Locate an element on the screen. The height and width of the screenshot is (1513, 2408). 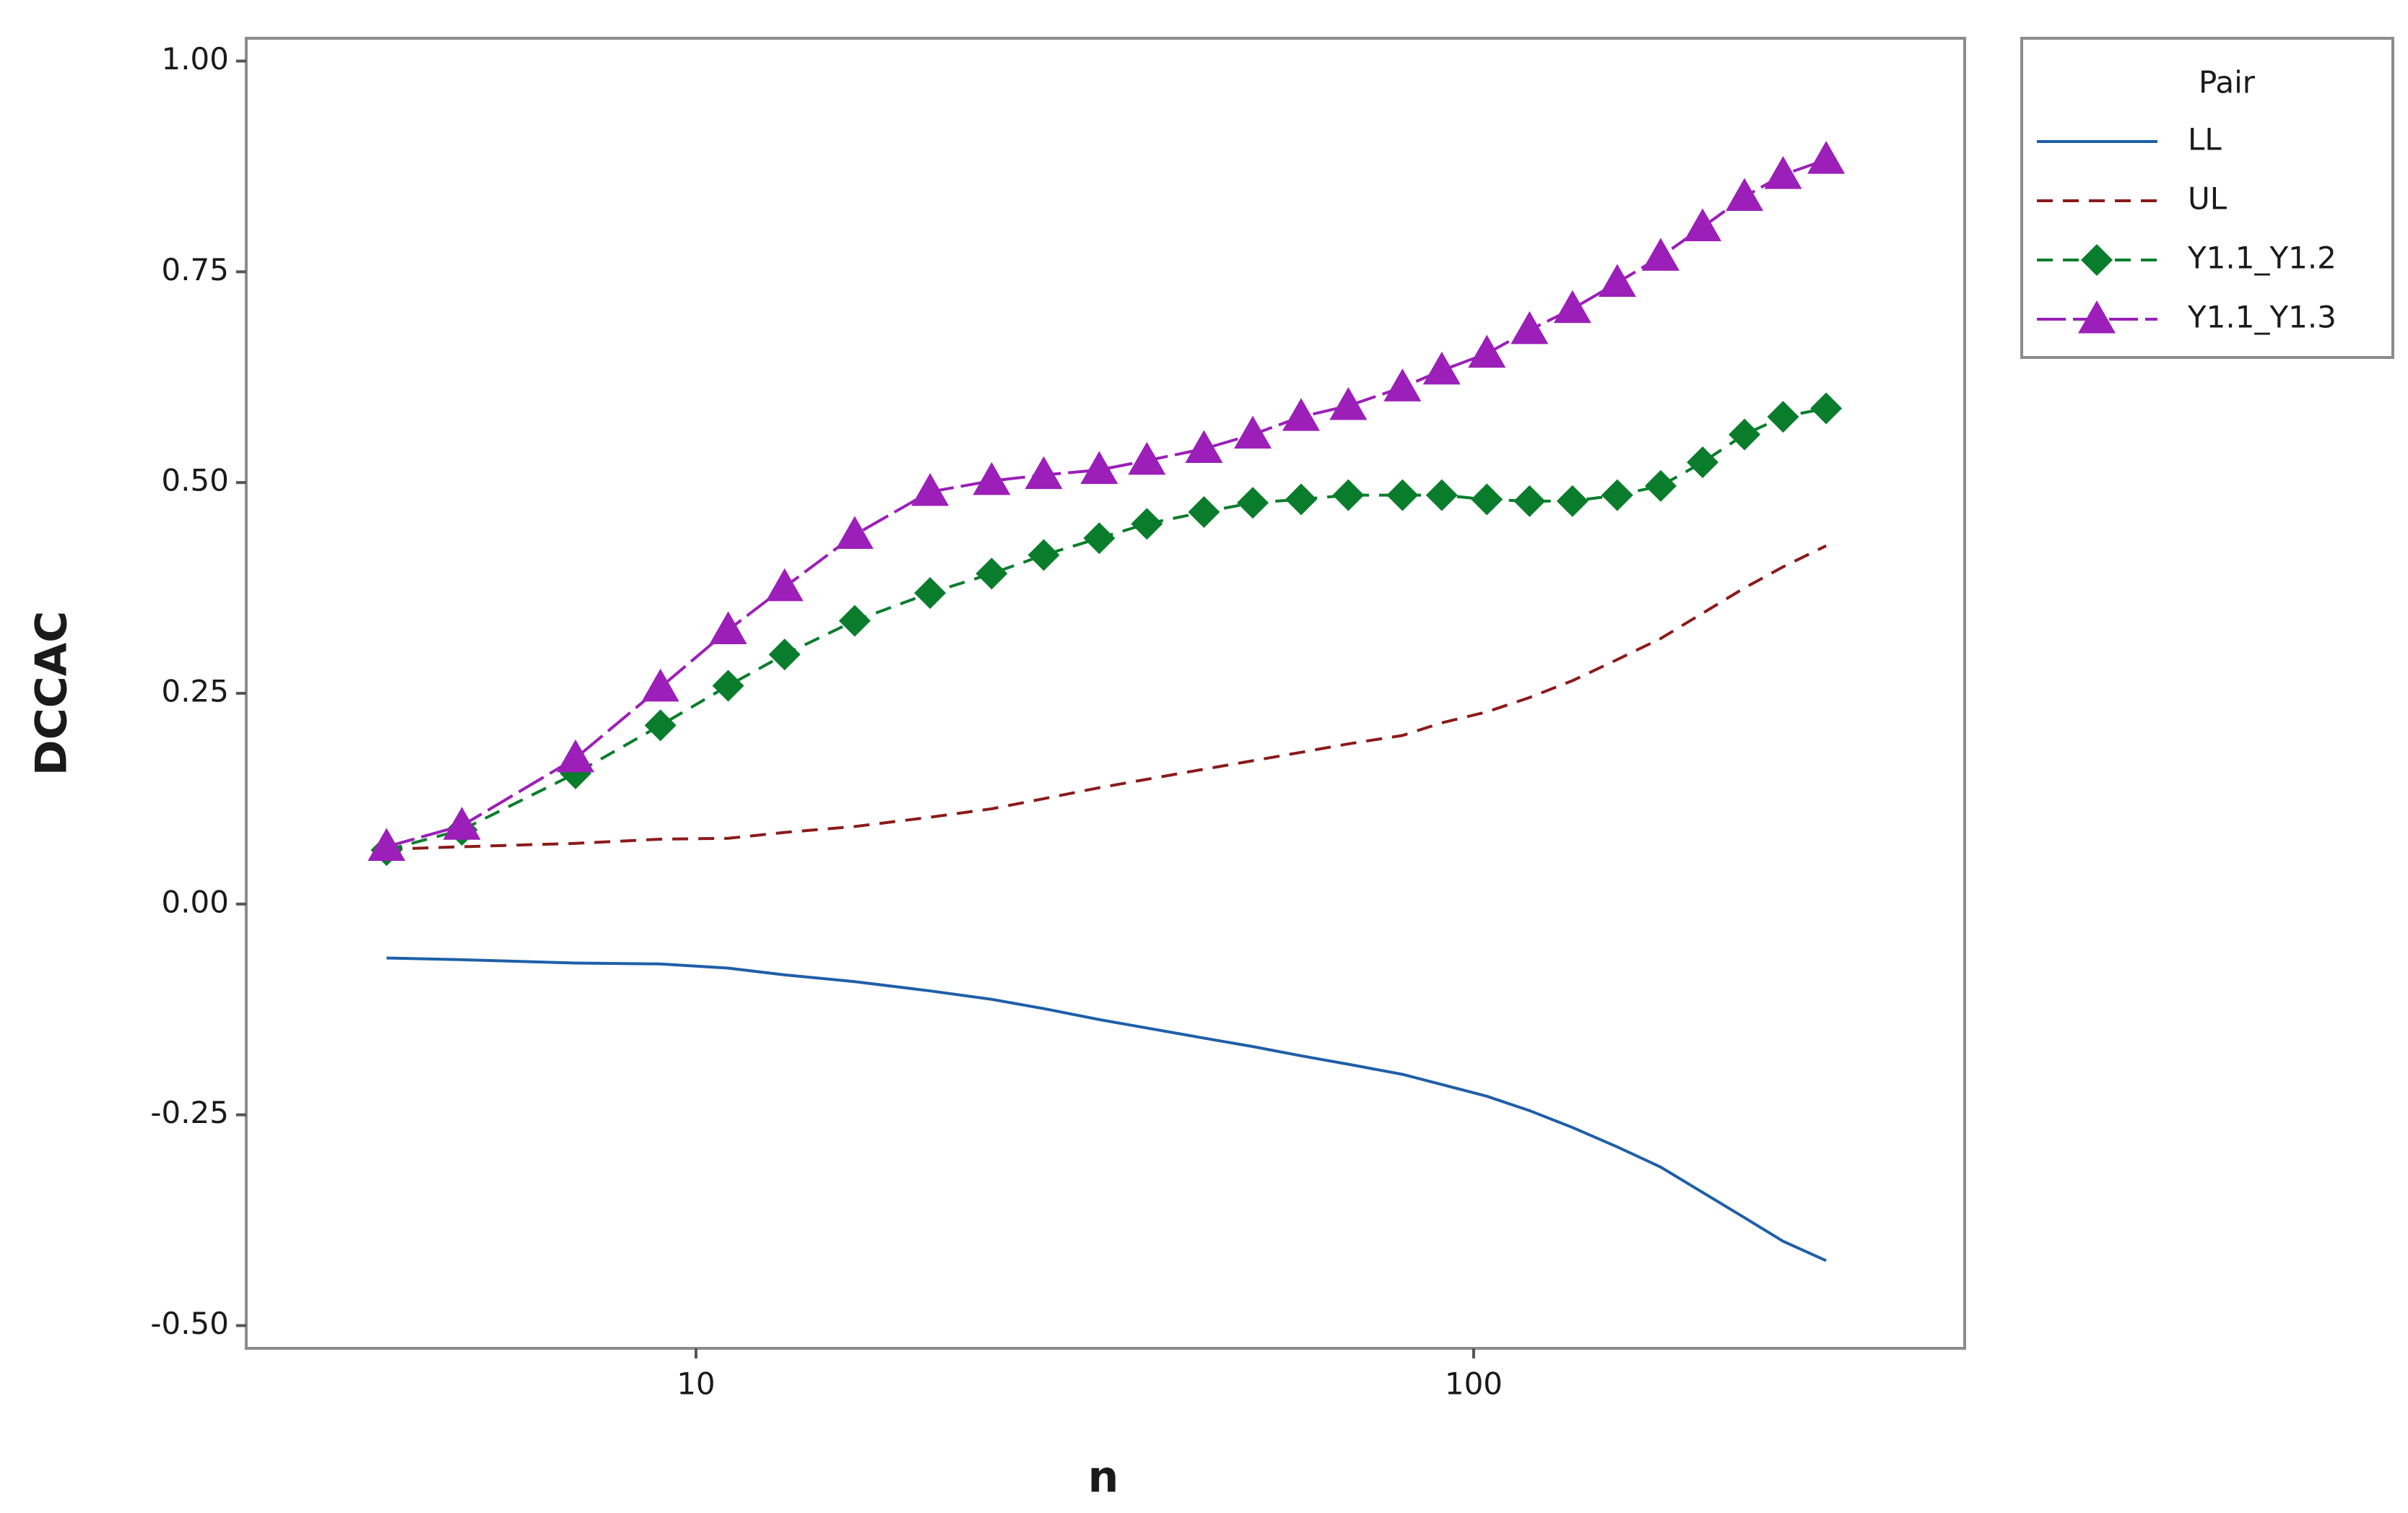
legend-box is located at coordinates (2207, 198).